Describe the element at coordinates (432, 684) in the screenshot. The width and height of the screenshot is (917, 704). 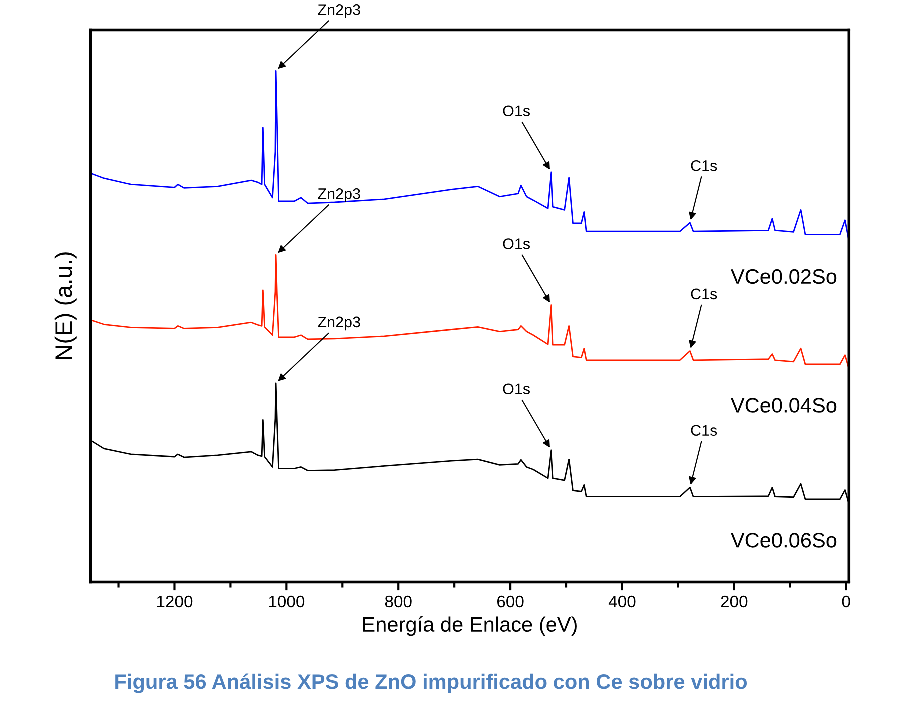
I see `text: Figura 56 Análisis XPS de ZnO impurificado con Ce sobre vidrio` at that location.